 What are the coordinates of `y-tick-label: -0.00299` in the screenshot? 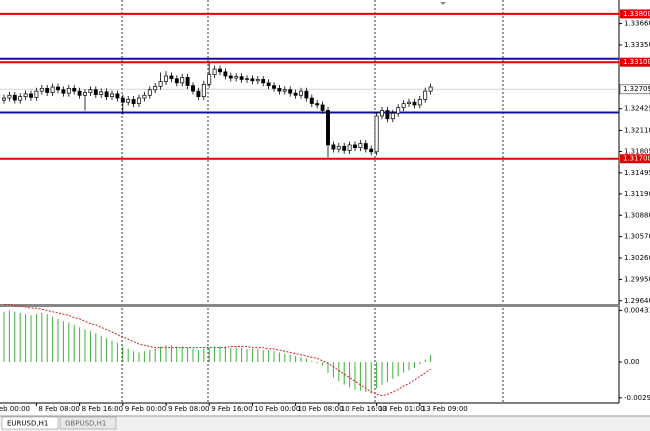 It's located at (637, 398).